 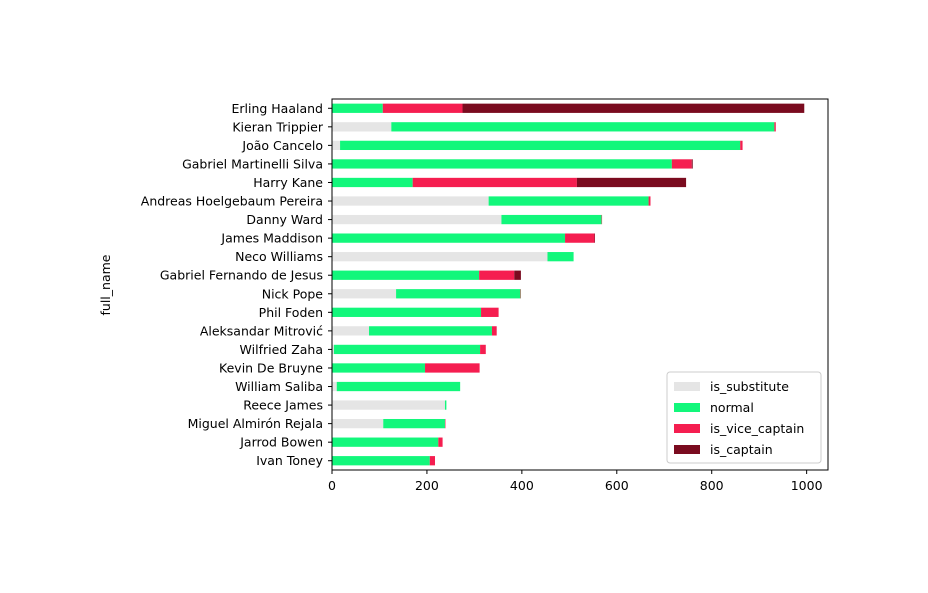 I want to click on legend-label-is-vice-captain: is_vice_captain, so click(x=757, y=428).